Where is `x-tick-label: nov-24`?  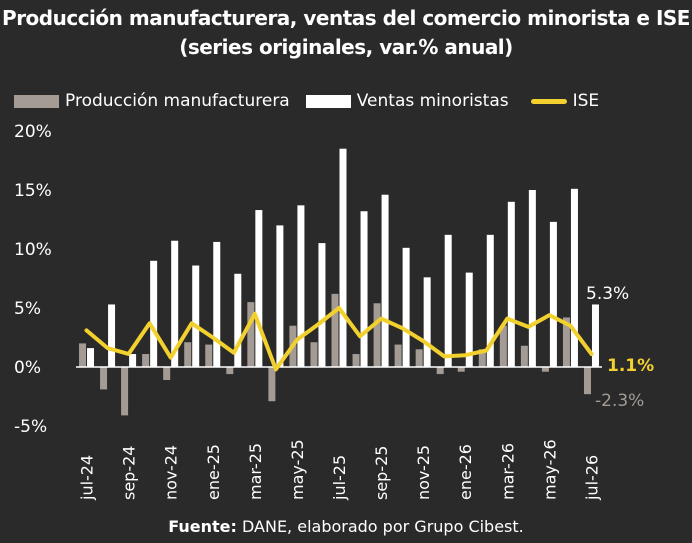 x-tick-label: nov-24 is located at coordinates (171, 472).